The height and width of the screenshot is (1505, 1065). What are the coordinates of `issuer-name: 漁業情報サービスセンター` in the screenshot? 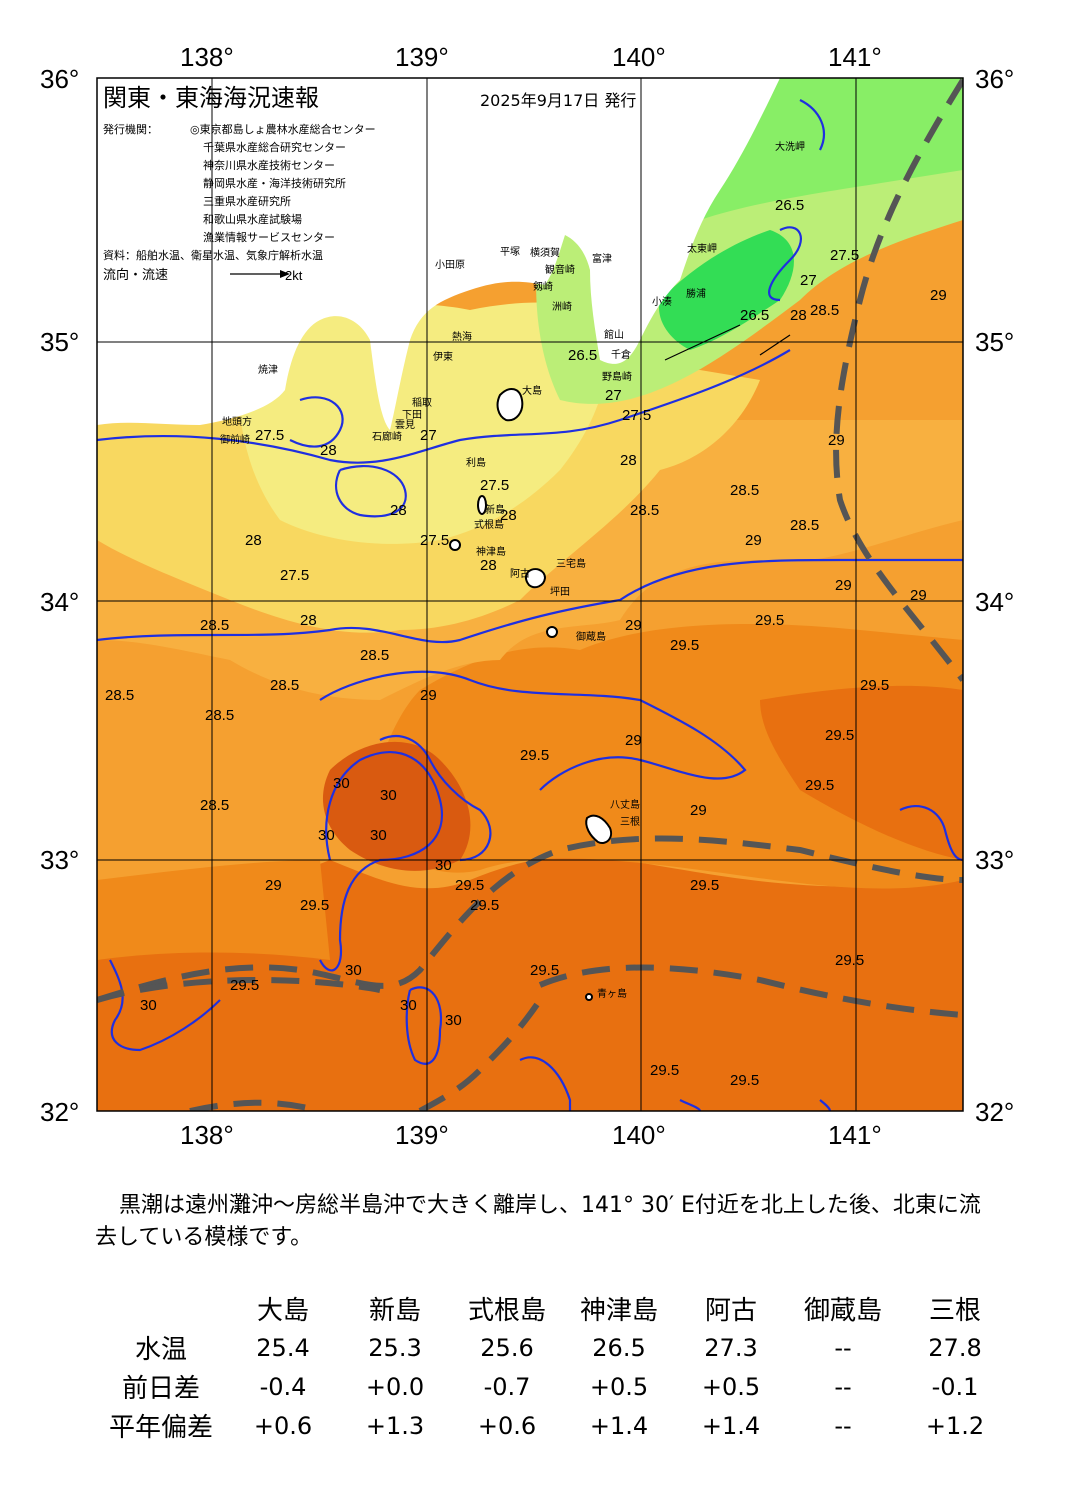 It's located at (269, 237).